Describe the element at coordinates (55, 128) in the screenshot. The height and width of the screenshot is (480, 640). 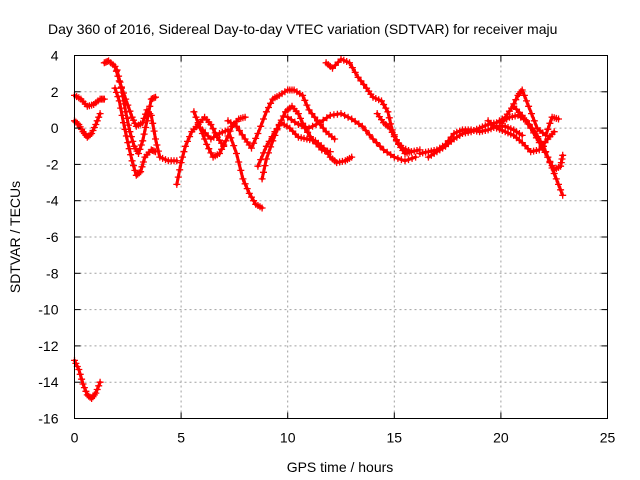
I see `y-tick-label: 0` at that location.